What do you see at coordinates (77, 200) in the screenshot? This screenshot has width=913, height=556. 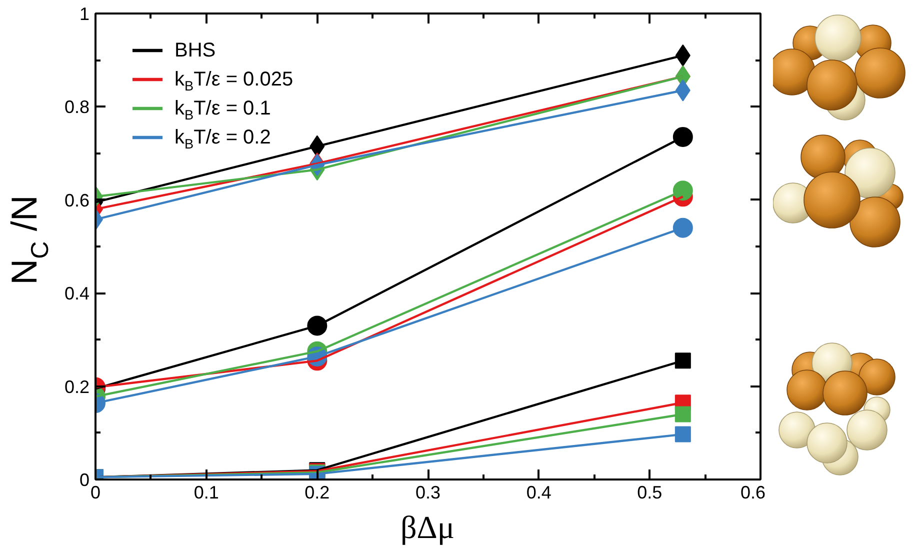 I see `y-tick-label: 0.6` at bounding box center [77, 200].